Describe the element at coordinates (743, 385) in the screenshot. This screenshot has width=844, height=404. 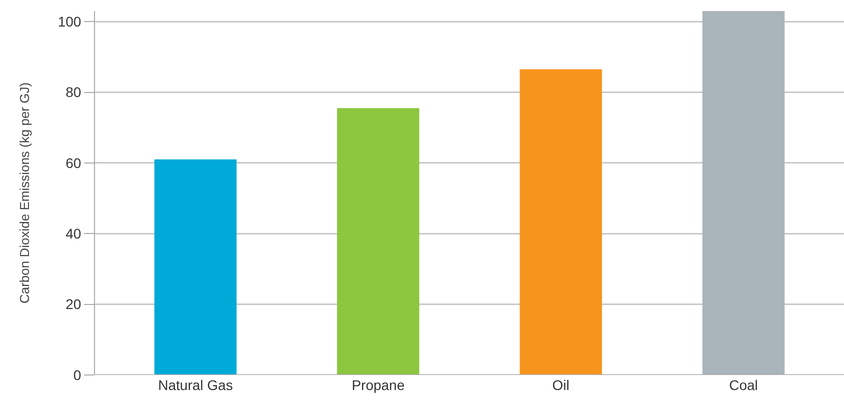
I see `x-tick-label: Coal` at that location.